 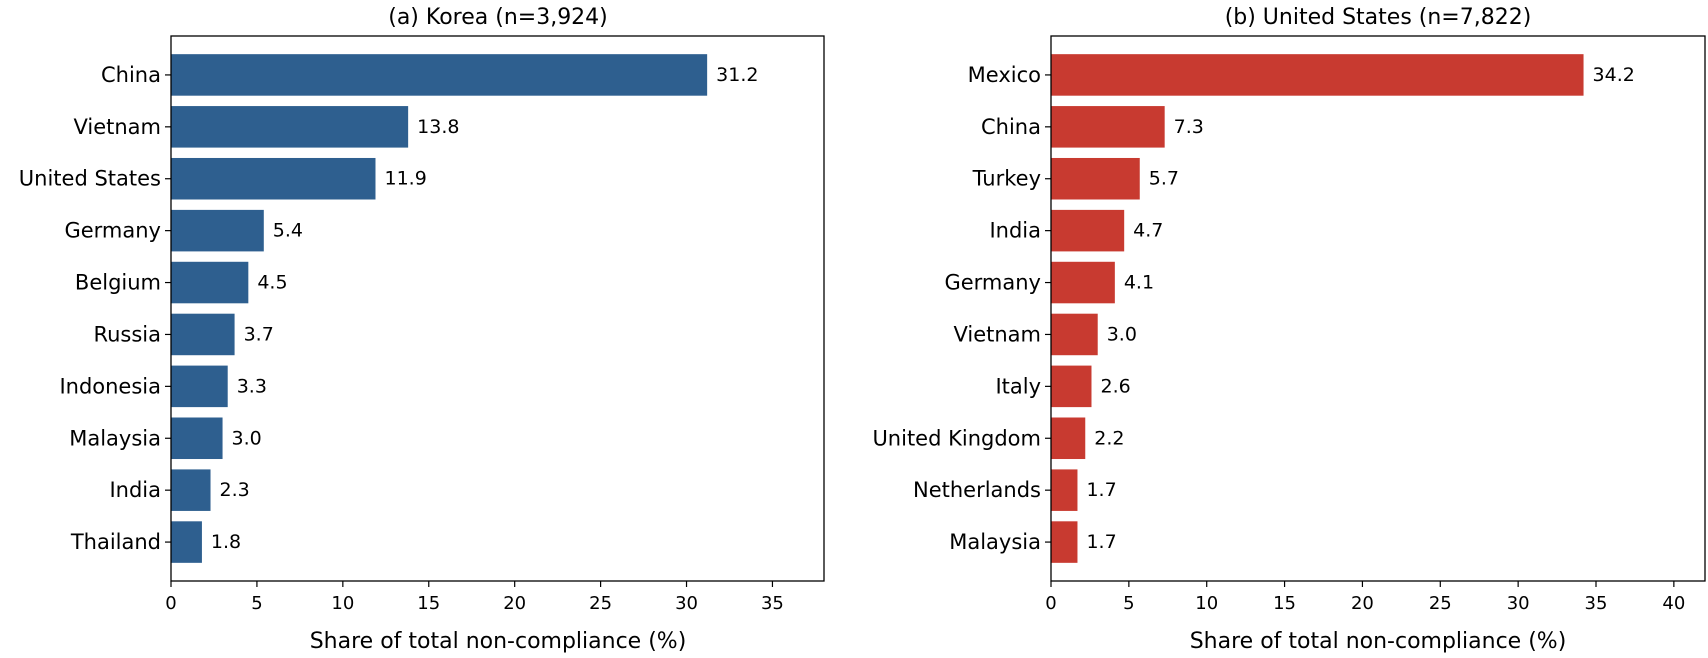 What do you see at coordinates (90, 179) in the screenshot?
I see `y-tick-label: United States` at bounding box center [90, 179].